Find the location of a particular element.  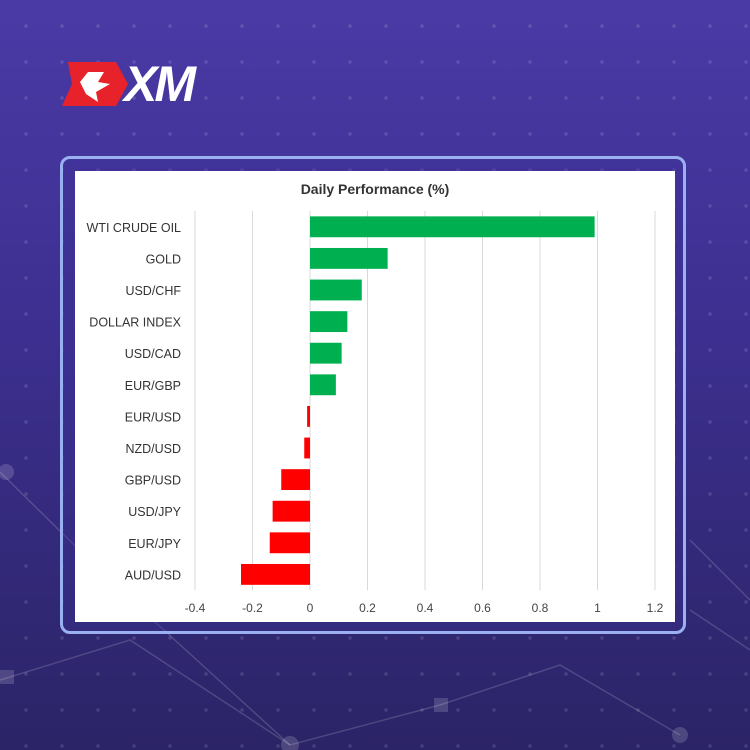

xm-logo: XM is located at coordinates (148, 84).